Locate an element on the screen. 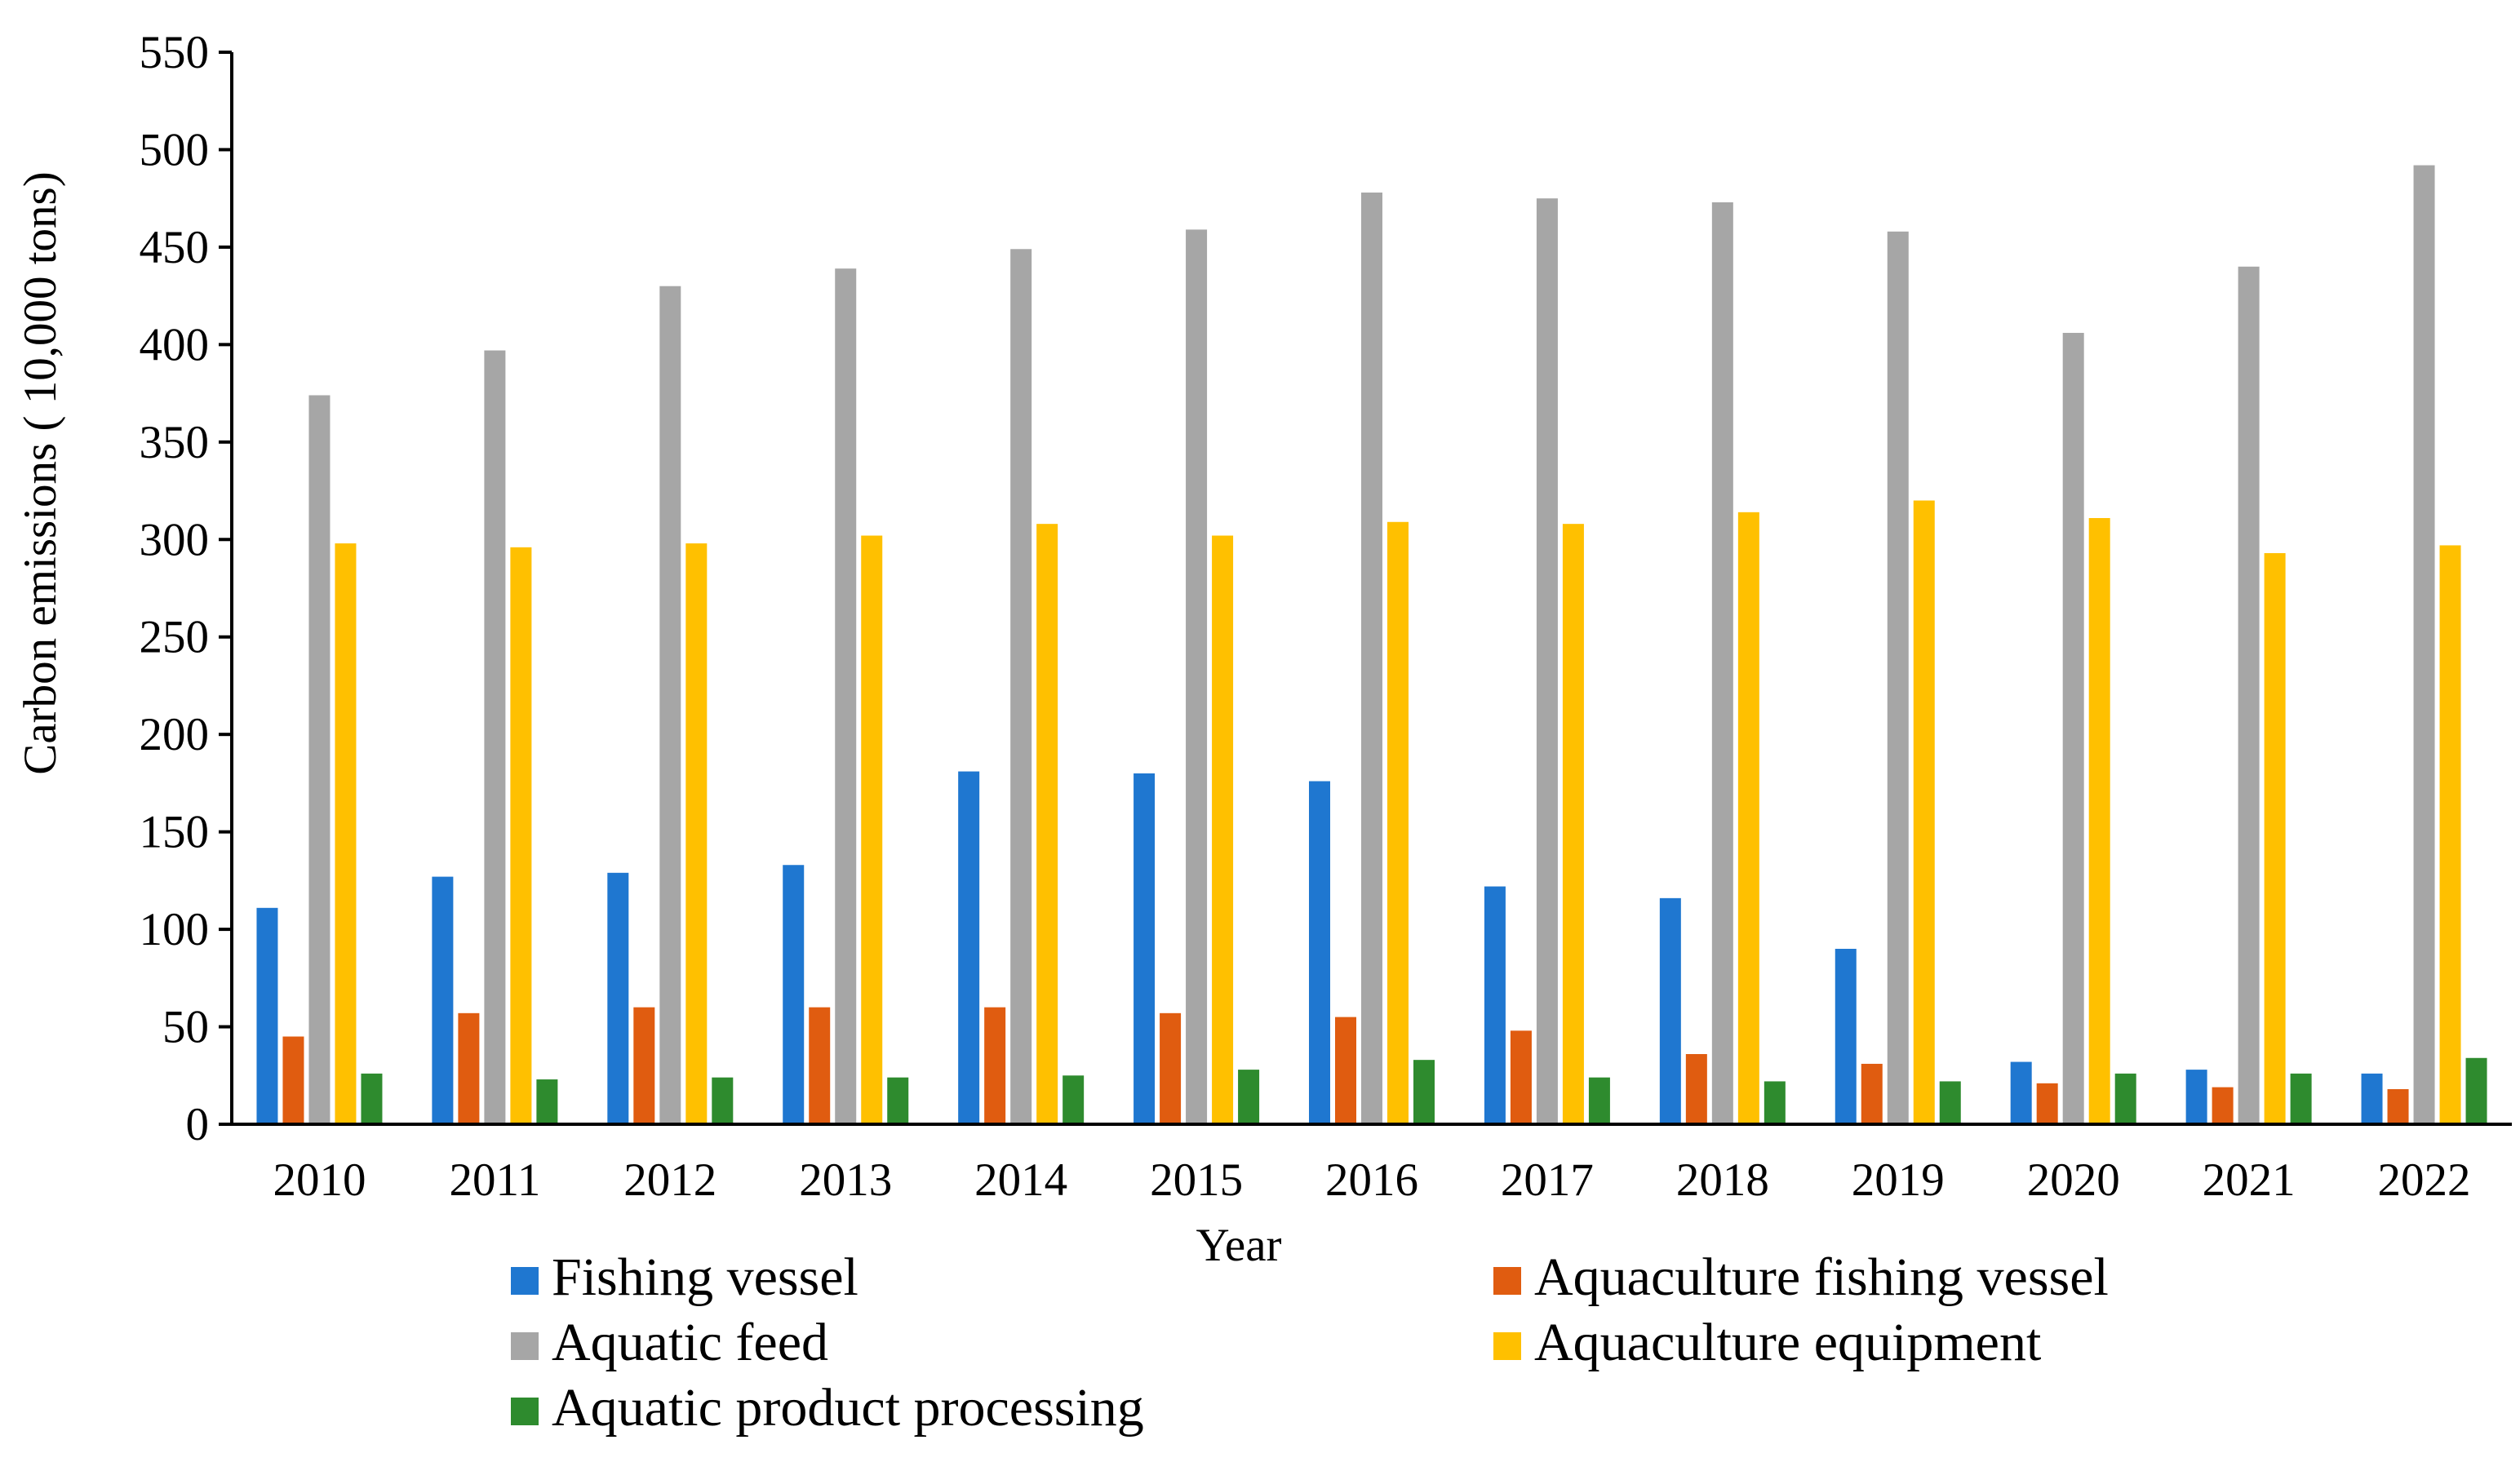 This screenshot has width=2520, height=1462. bar-aquatic-feed-2015 is located at coordinates (1197, 677).